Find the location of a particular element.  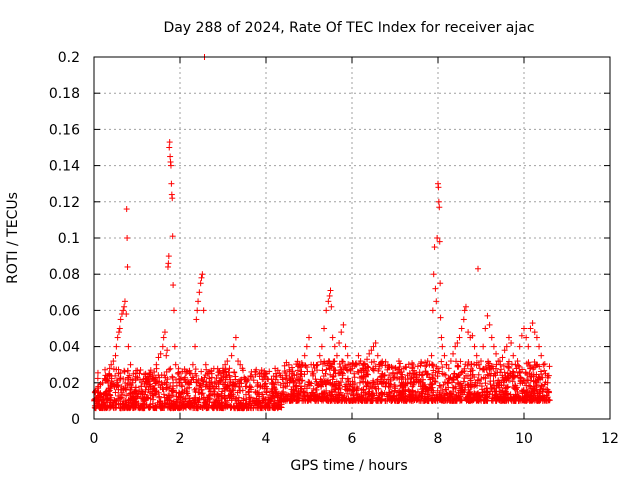

baseline-noise is located at coordinates (322, 385).